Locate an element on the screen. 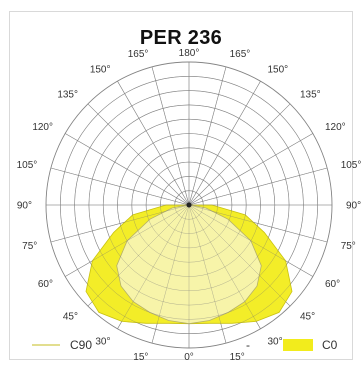 Image resolution: width=362 pixels, height=366 pixels. legend-c0-label: C0 is located at coordinates (330, 345).